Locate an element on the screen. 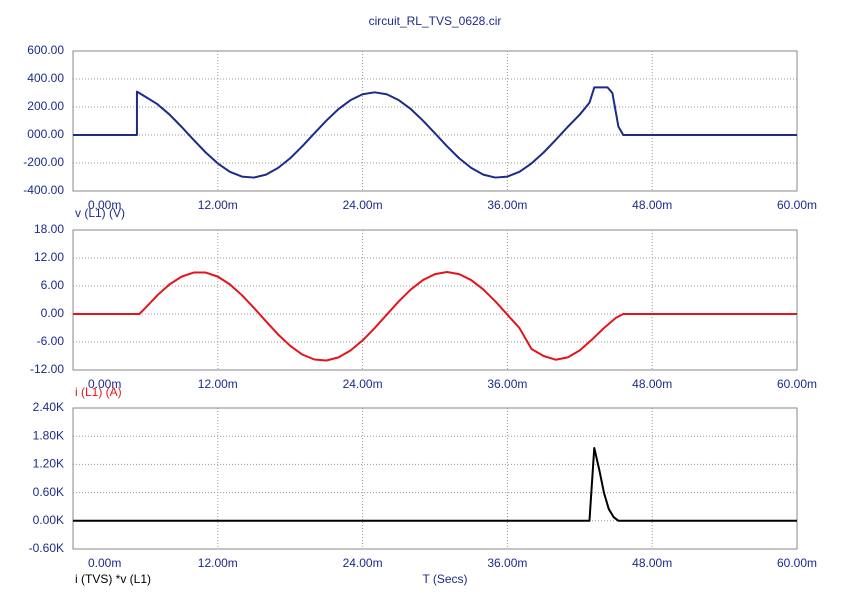 Image resolution: width=850 pixels, height=610 pixels. y-tick-label: 400.00 is located at coordinates (45, 78).